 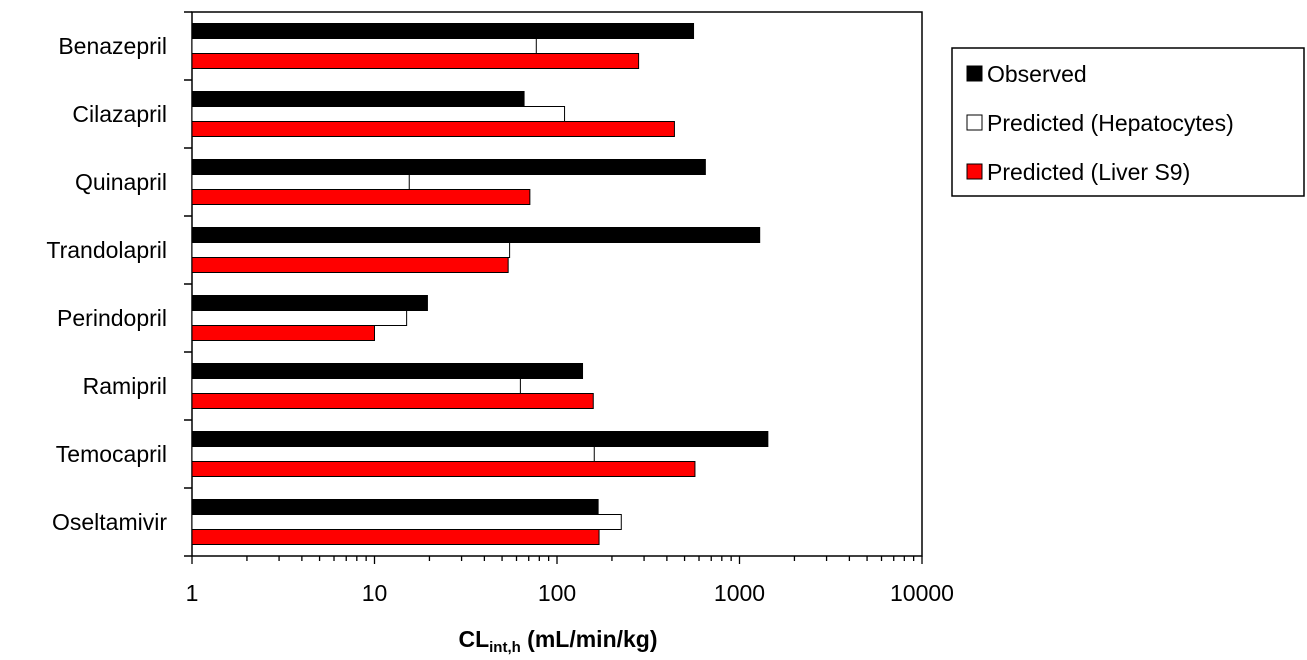 What do you see at coordinates (299, 318) in the screenshot?
I see `bar-perindopril-predicted-hepatocytes` at bounding box center [299, 318].